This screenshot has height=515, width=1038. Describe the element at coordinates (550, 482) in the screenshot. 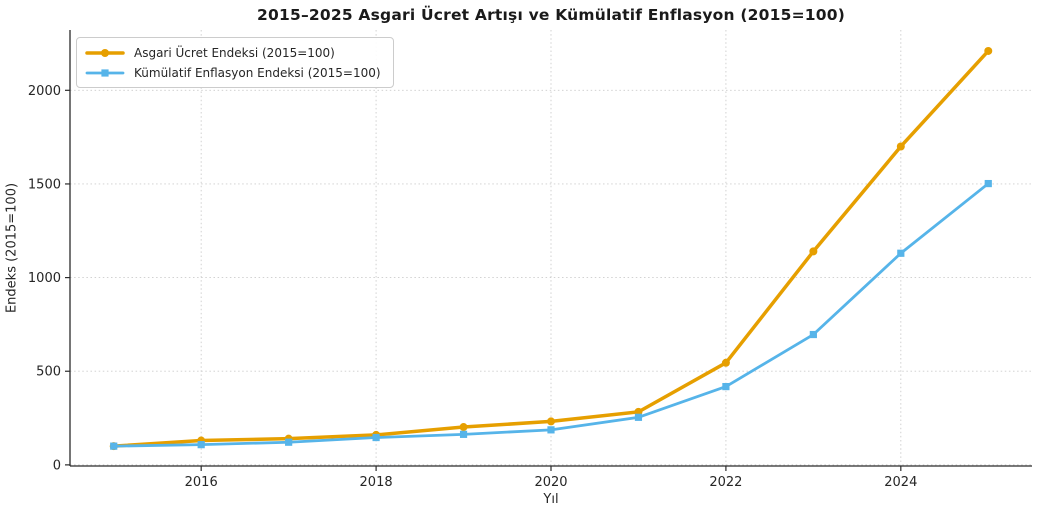

I see `x-tick-label: 2020` at that location.